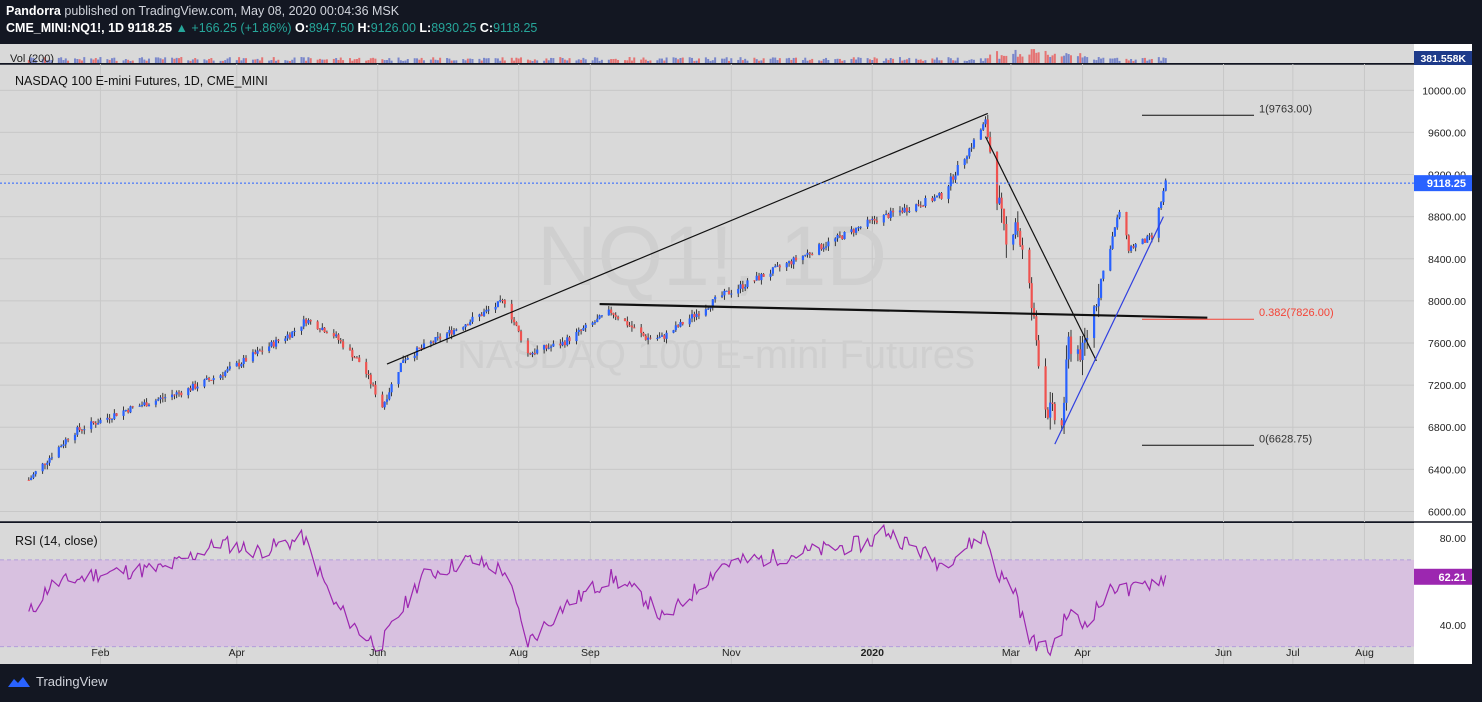  Describe the element at coordinates (1447, 470) in the screenshot. I see `price-tick-label: 6400.00` at that location.